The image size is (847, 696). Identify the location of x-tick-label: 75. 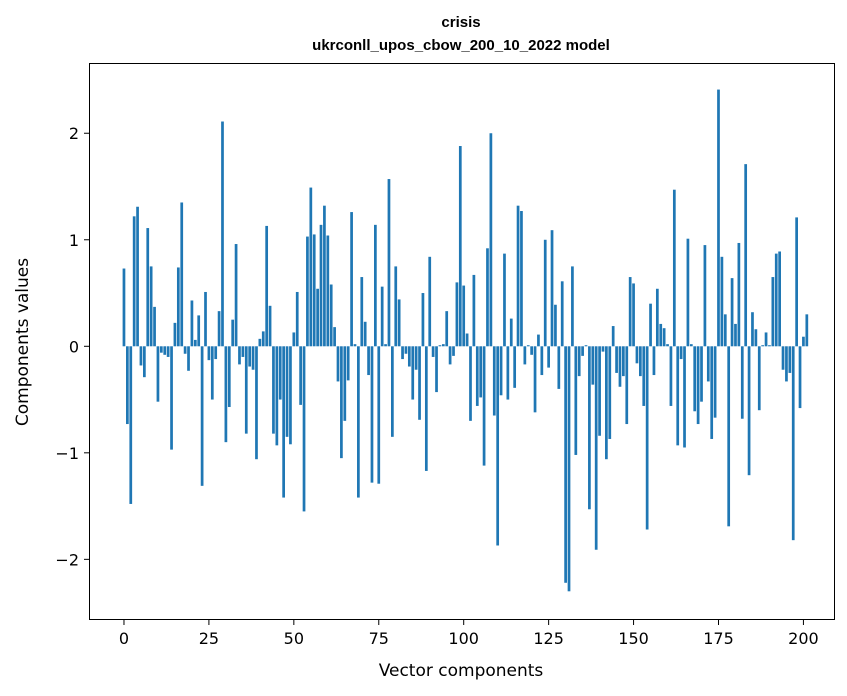
(379, 638).